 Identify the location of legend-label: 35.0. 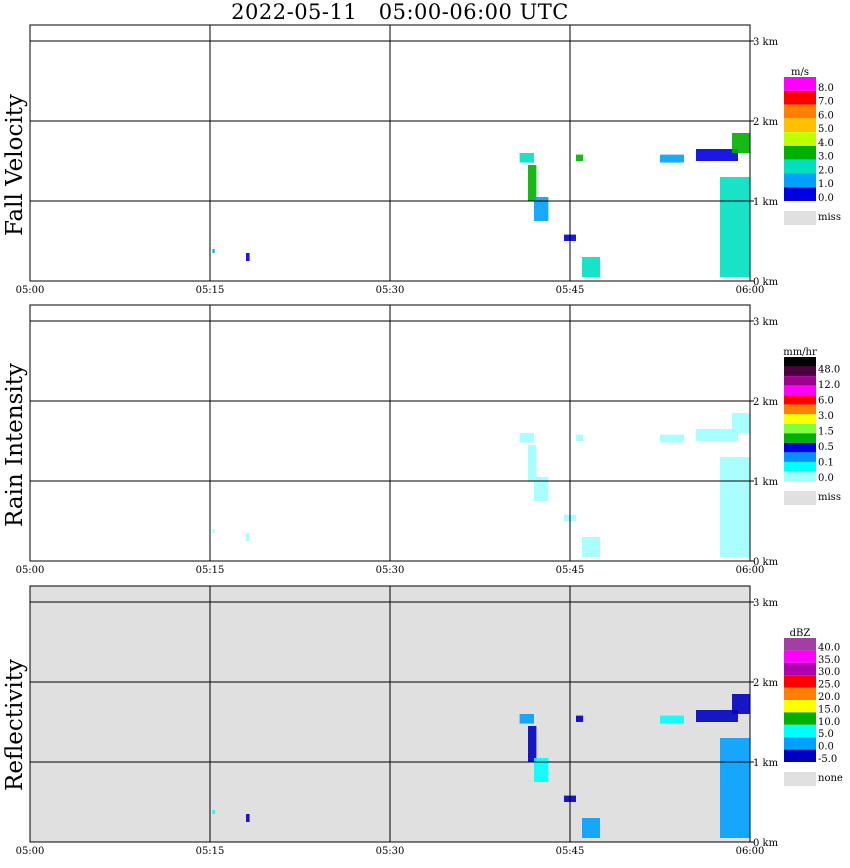
(829, 660).